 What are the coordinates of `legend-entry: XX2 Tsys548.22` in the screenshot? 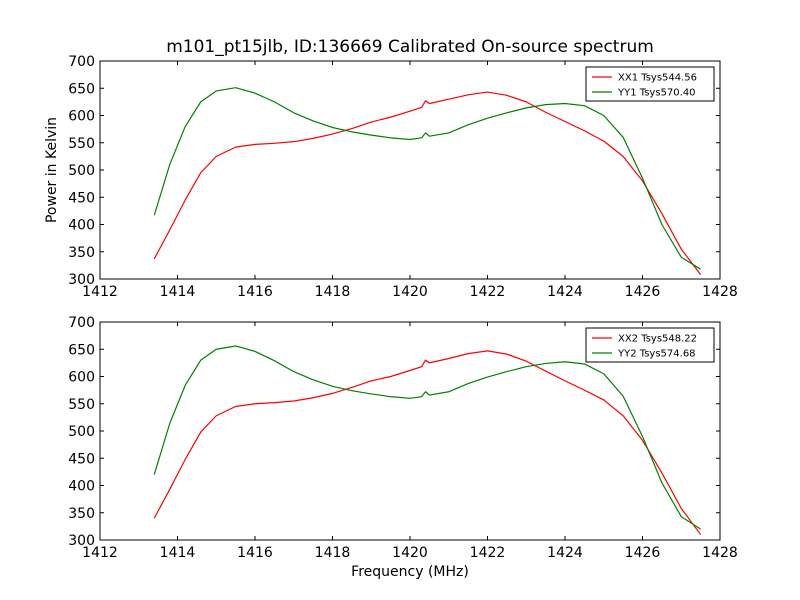 It's located at (657, 339).